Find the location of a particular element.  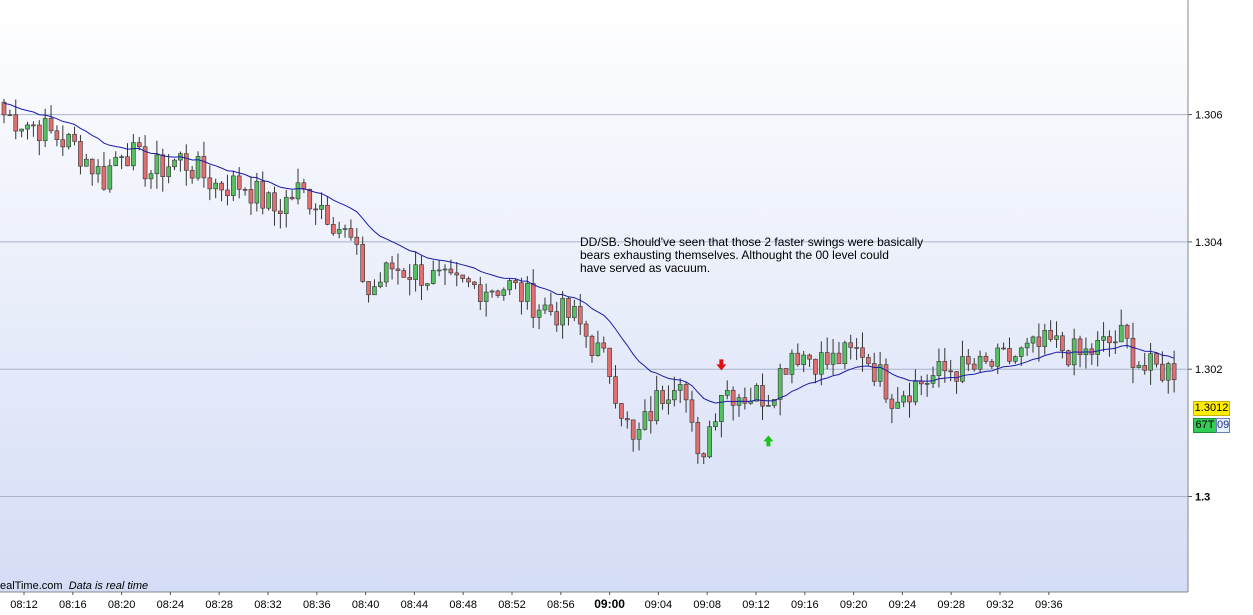

tick-count-tag: 67T is located at coordinates (1205, 425).